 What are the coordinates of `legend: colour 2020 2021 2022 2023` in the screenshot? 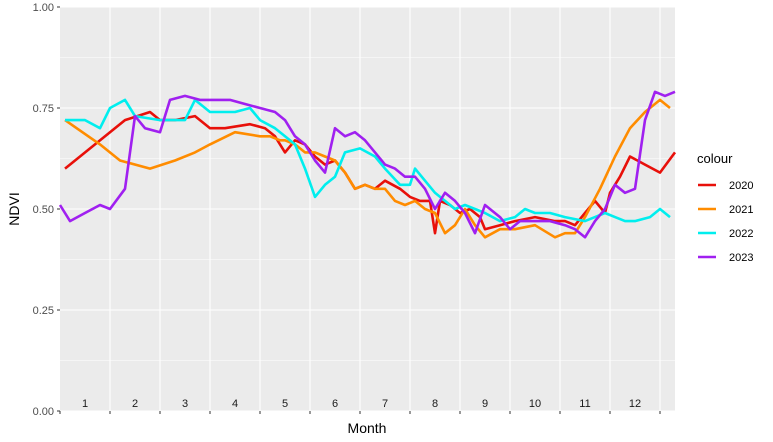 It's located at (725, 207).